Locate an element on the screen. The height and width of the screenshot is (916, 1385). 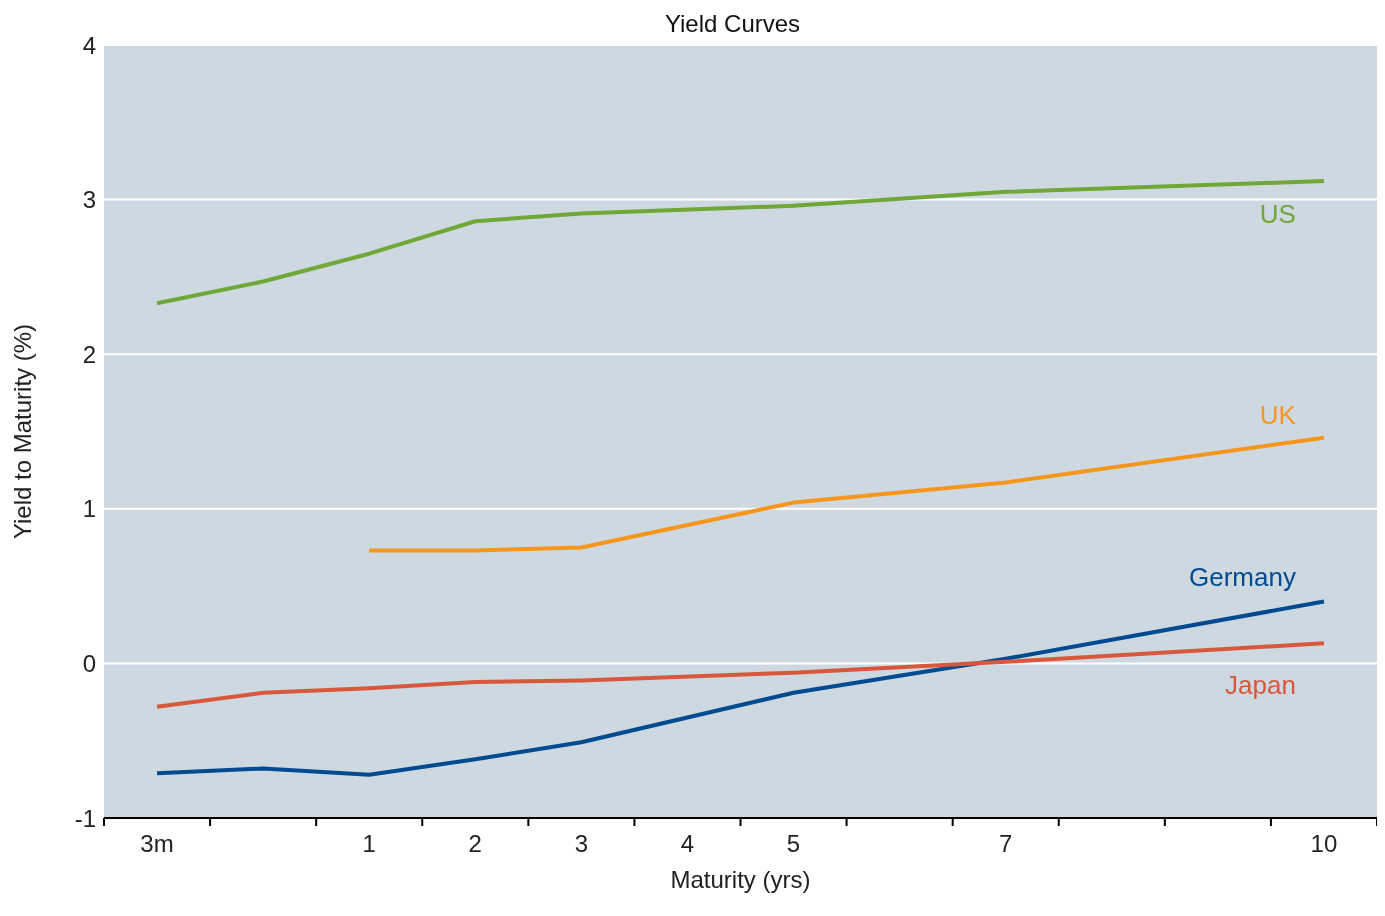
x-tick-label: 1 is located at coordinates (369, 843).